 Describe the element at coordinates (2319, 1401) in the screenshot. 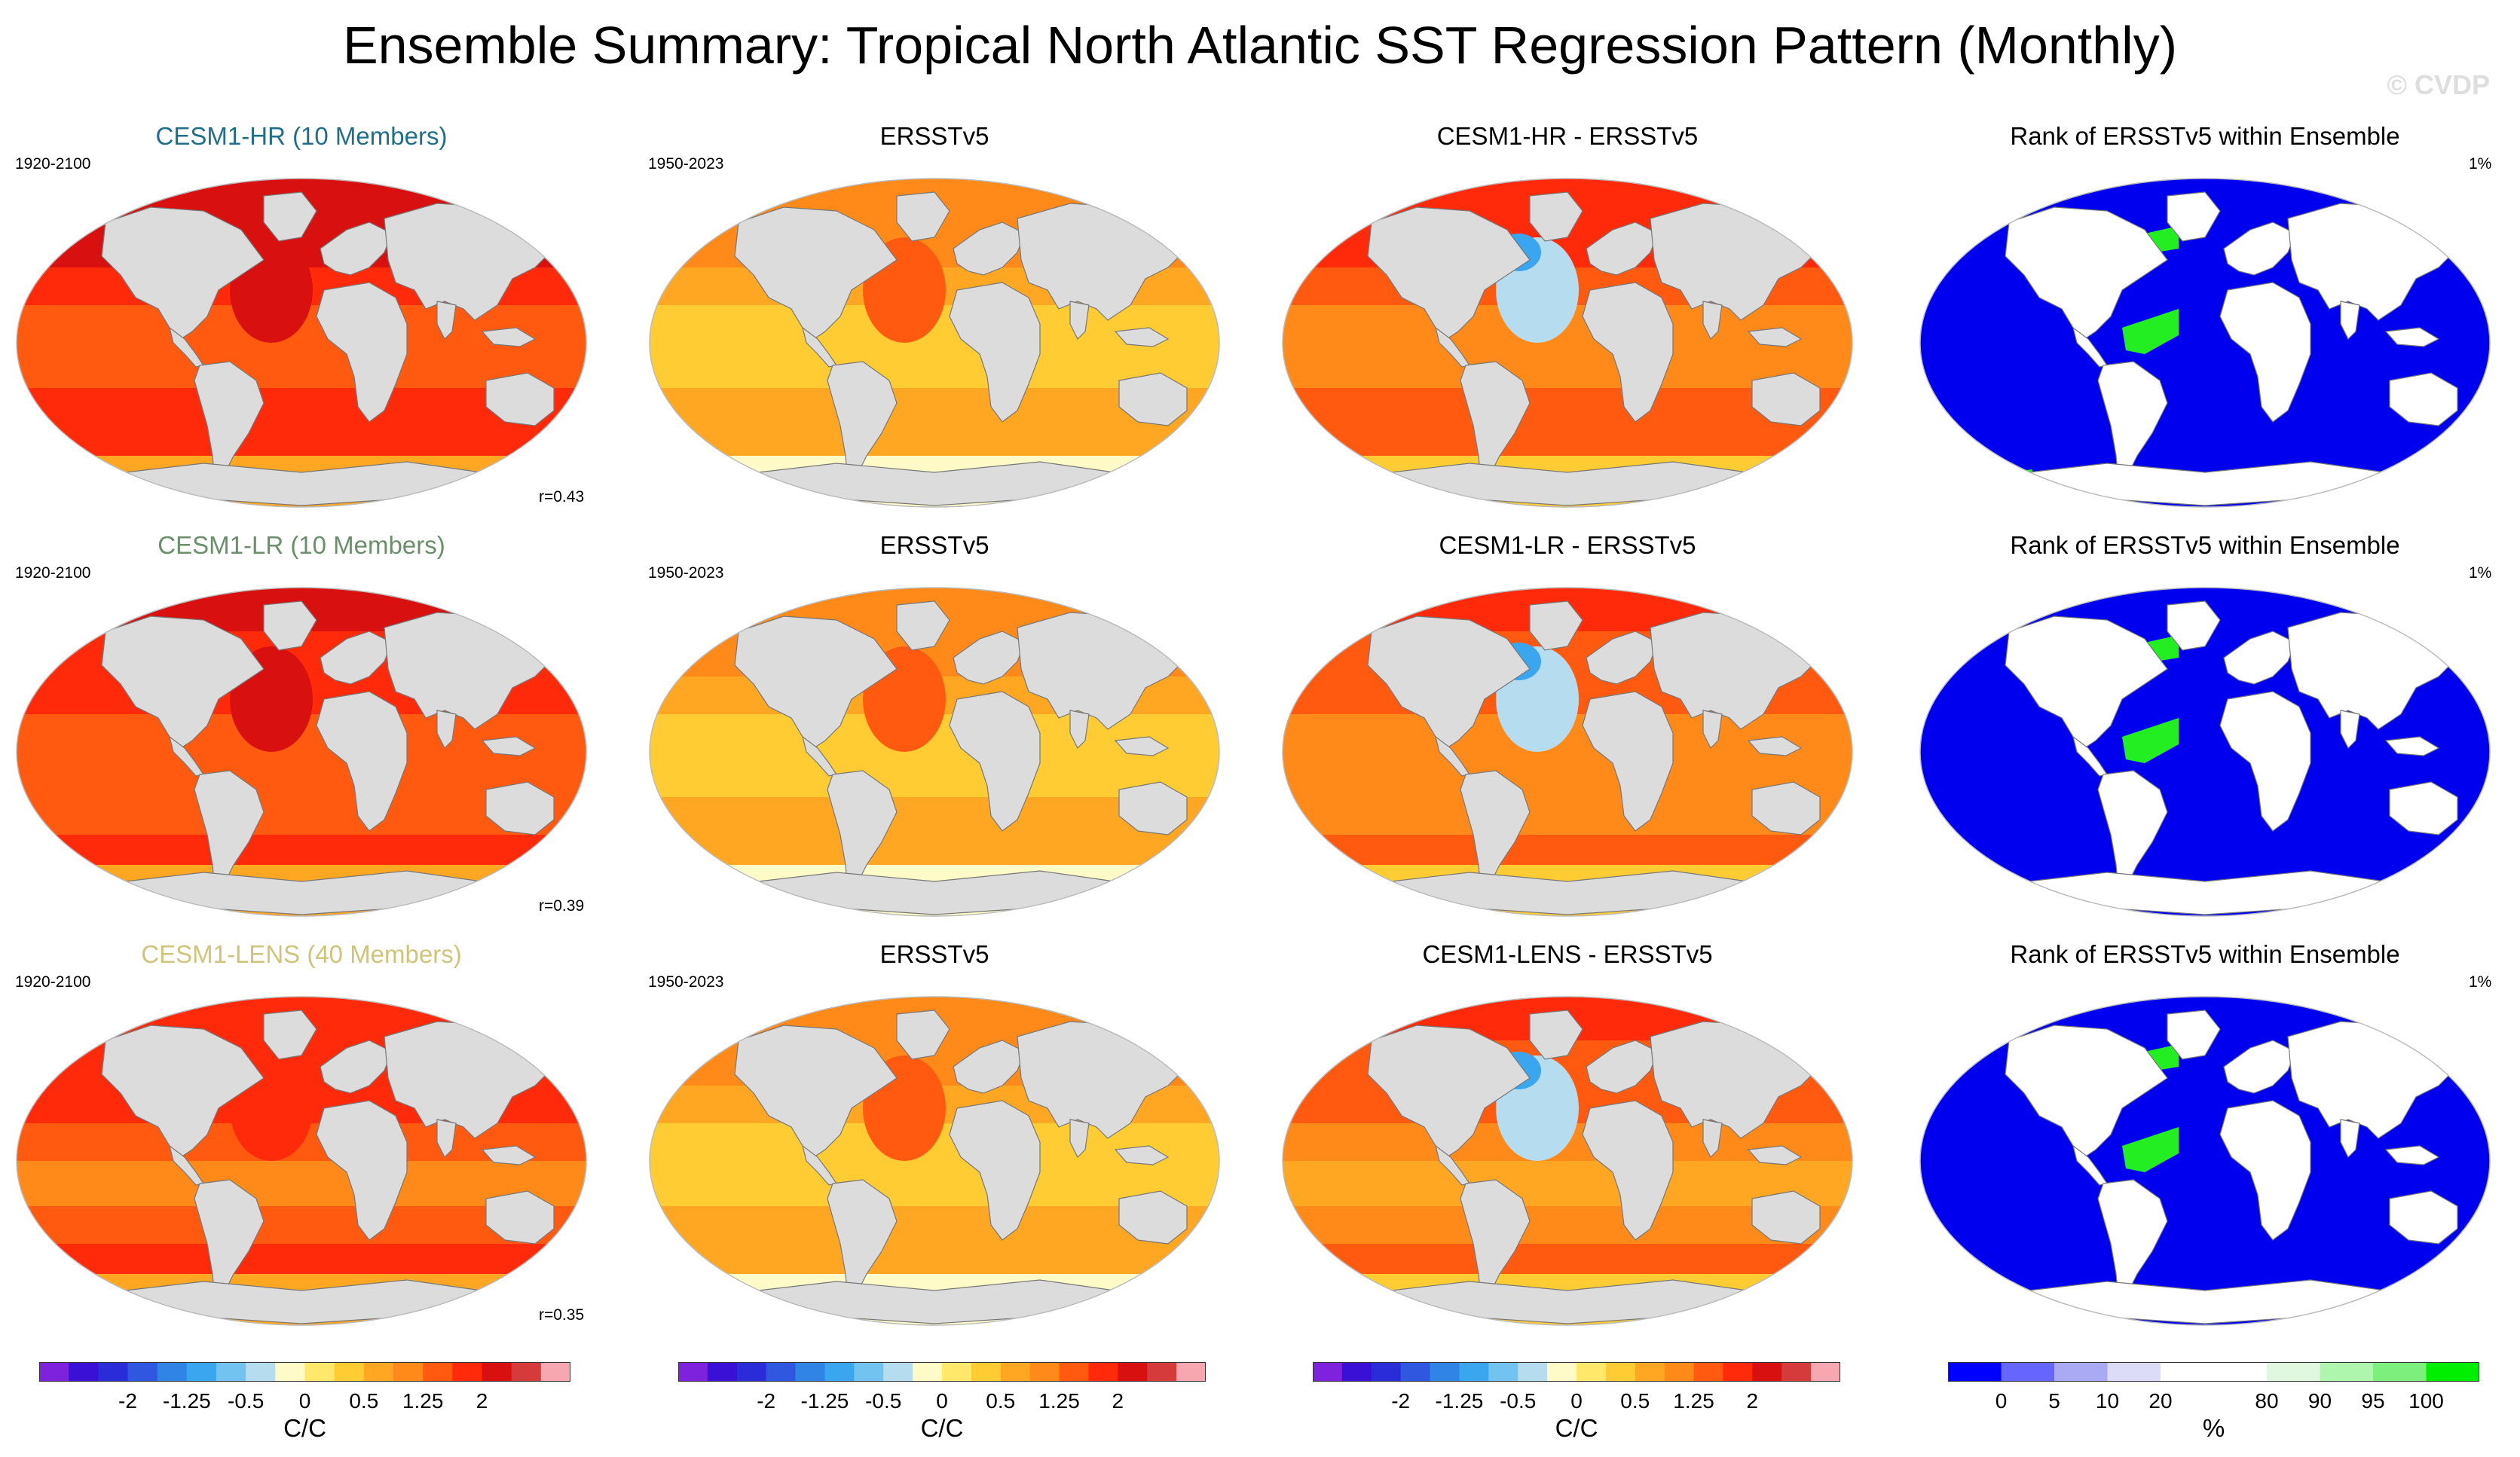

I see `colorbar-tick-label: 90` at that location.